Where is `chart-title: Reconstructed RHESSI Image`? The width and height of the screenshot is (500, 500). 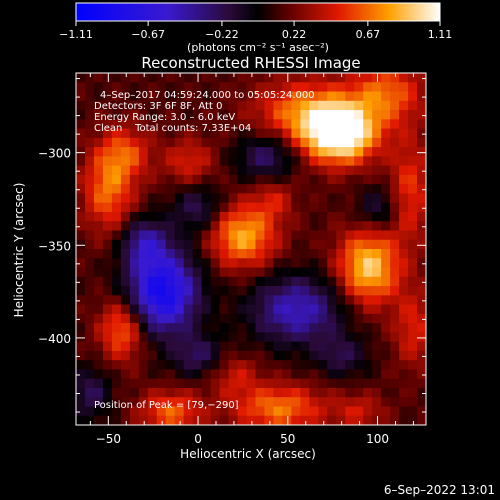 chart-title: Reconstructed RHESSI Image is located at coordinates (250, 63).